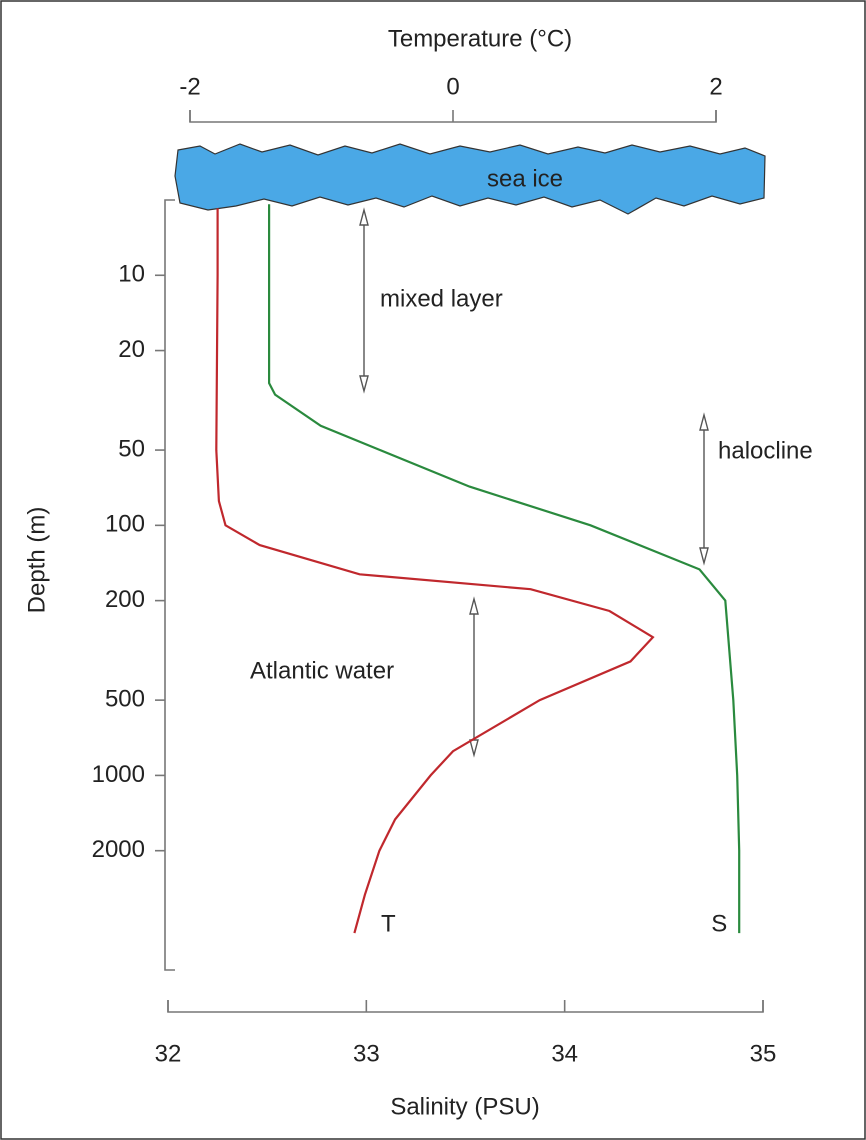 Image resolution: width=866 pixels, height=1140 pixels. What do you see at coordinates (388, 923) in the screenshot?
I see `series-label: T` at bounding box center [388, 923].